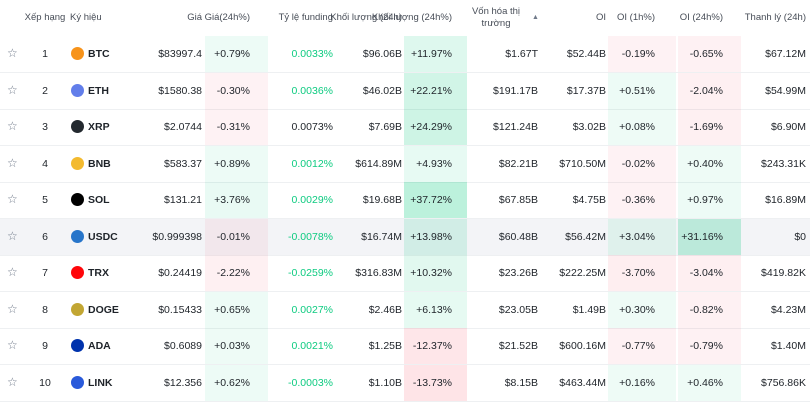 This screenshot has height=402, width=810. What do you see at coordinates (312, 309) in the screenshot?
I see `funding-rate: 0.0027%` at bounding box center [312, 309].